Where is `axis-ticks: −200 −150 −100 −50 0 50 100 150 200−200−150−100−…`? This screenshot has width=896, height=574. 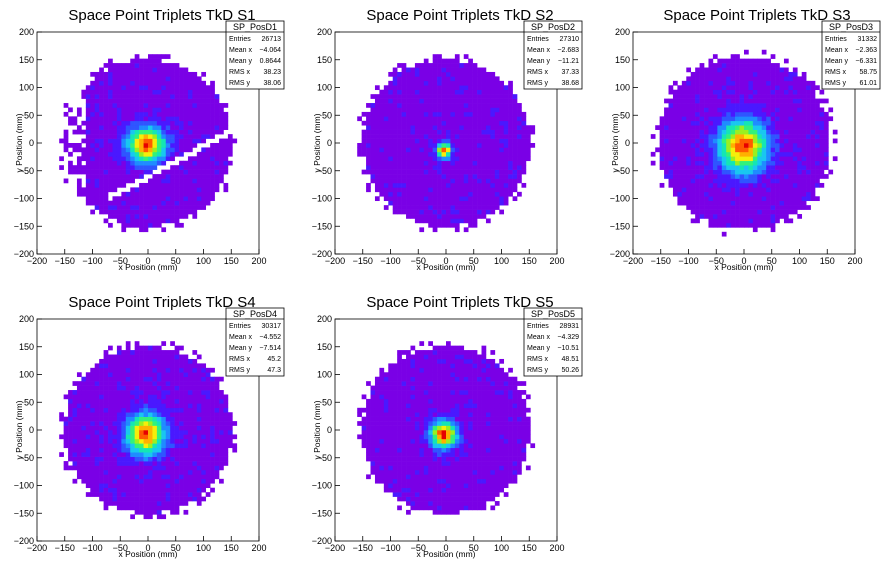 axis-ticks: −200 −150 −100 −50 0 50 100 150 200−200−150−100−… is located at coordinates (438, 146).